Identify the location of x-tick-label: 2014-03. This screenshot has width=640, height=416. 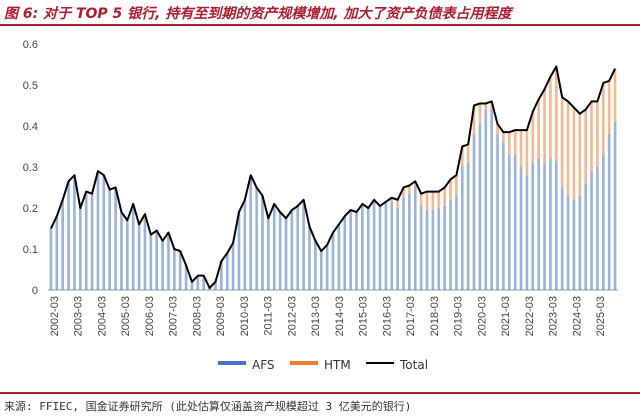
(340, 316).